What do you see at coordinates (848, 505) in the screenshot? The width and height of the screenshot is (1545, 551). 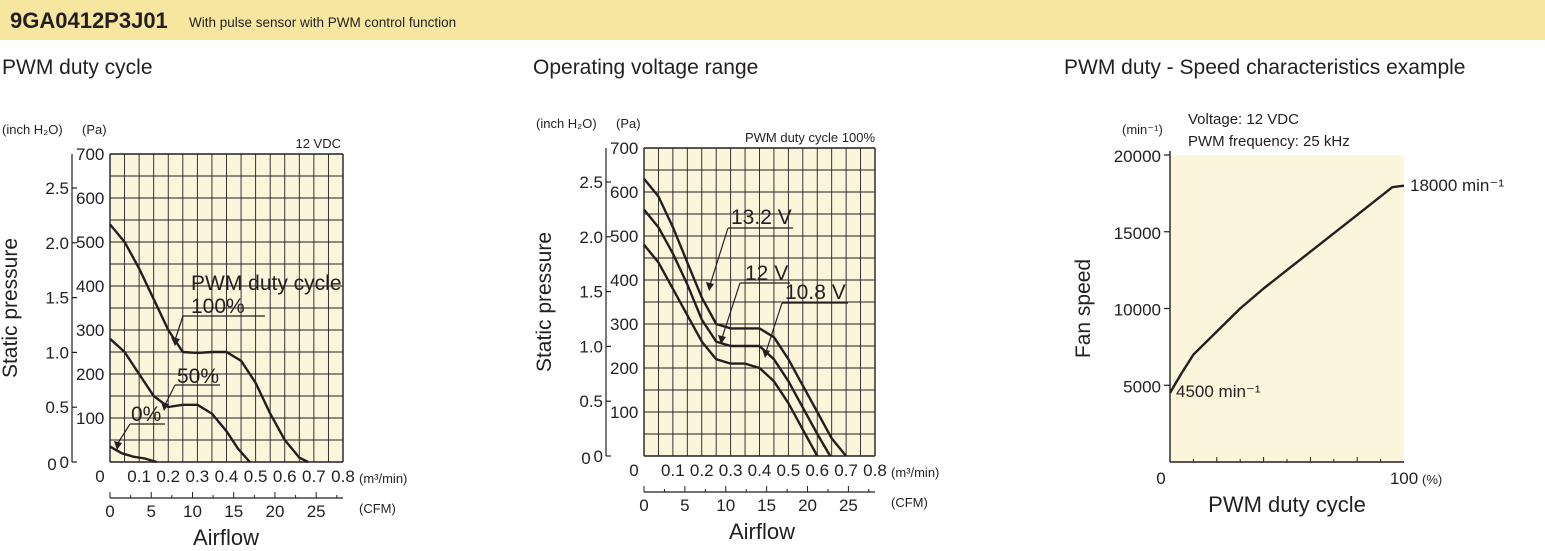 I see `chart2-x-secondary-tick-label: 25` at bounding box center [848, 505].